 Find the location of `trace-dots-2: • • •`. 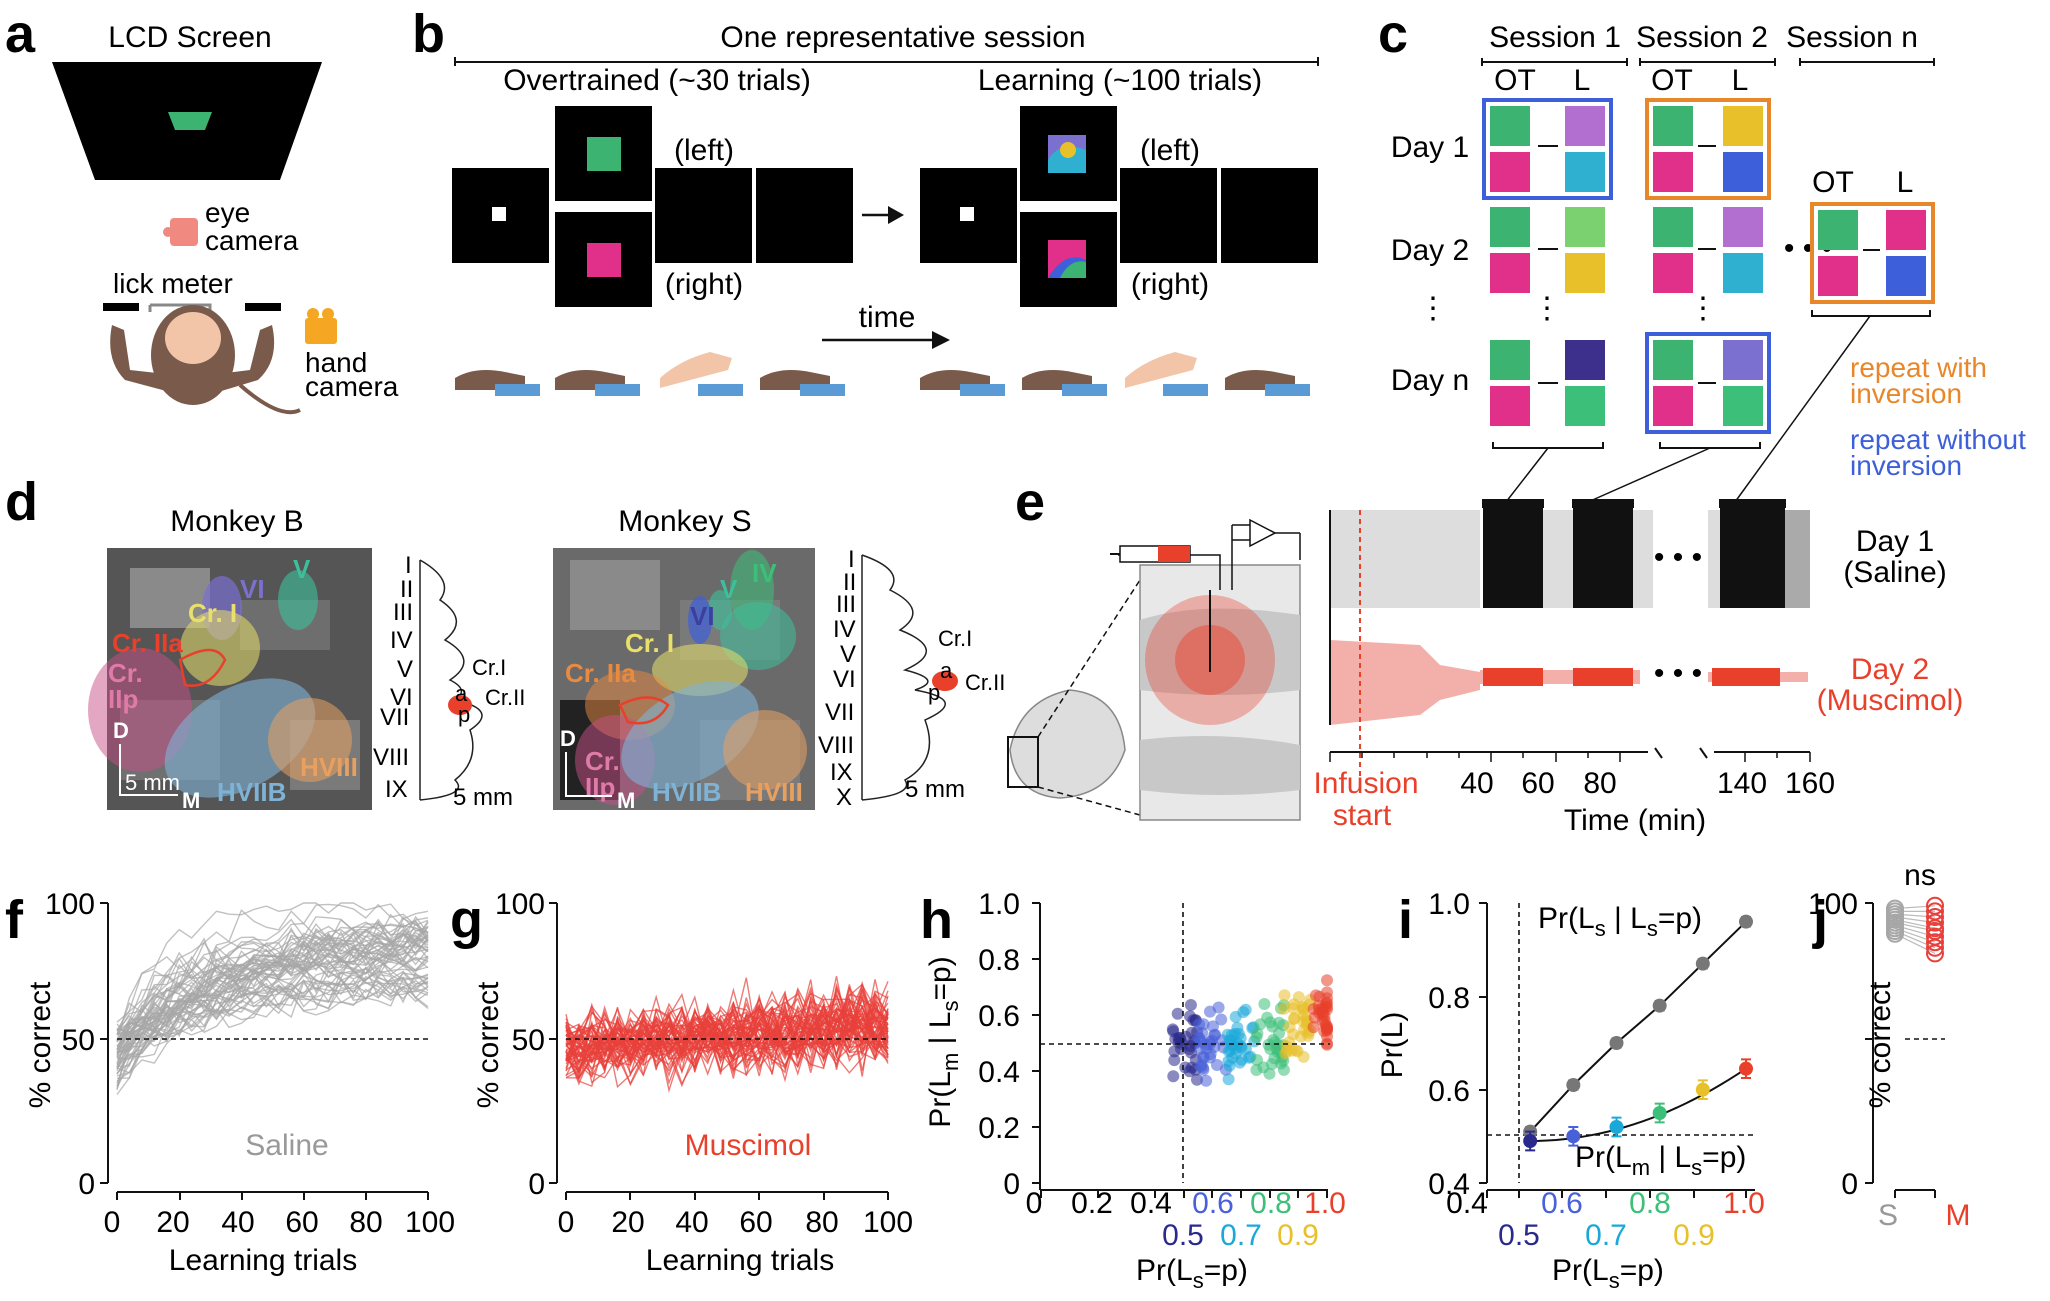

trace-dots-2: • • • is located at coordinates (1678, 673).